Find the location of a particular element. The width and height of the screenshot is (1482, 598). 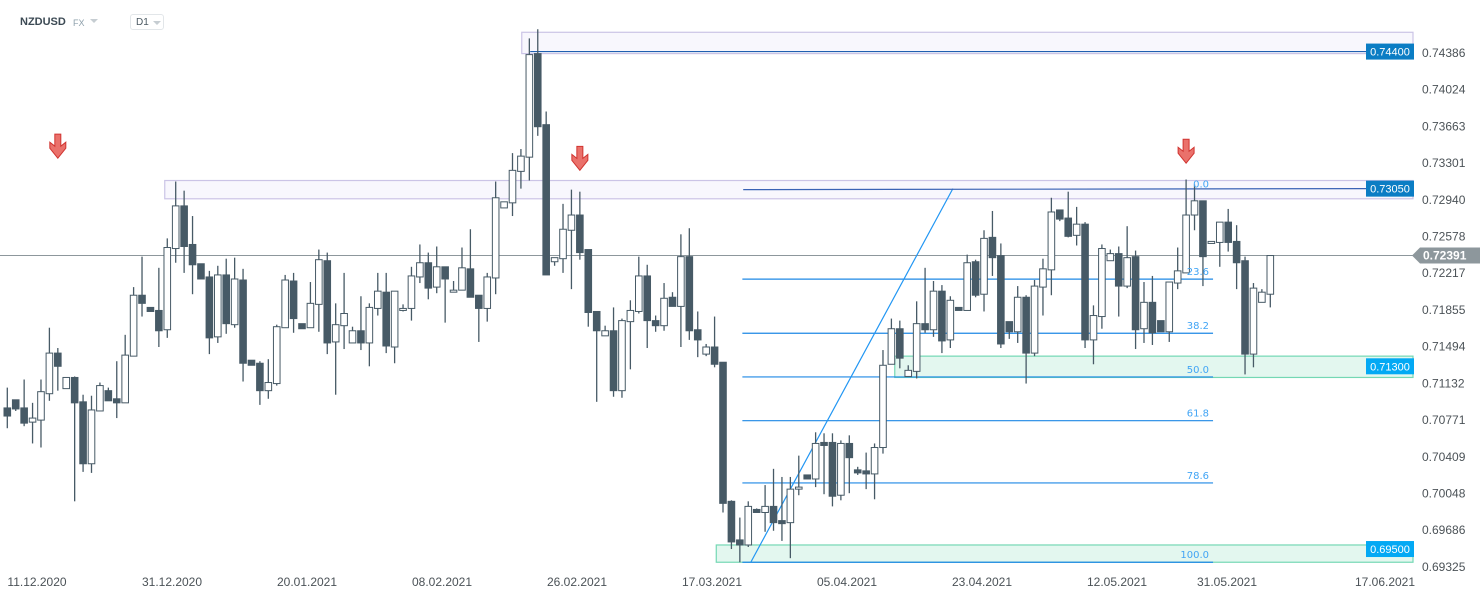

fib-level-label: 38.2 is located at coordinates (1198, 326).